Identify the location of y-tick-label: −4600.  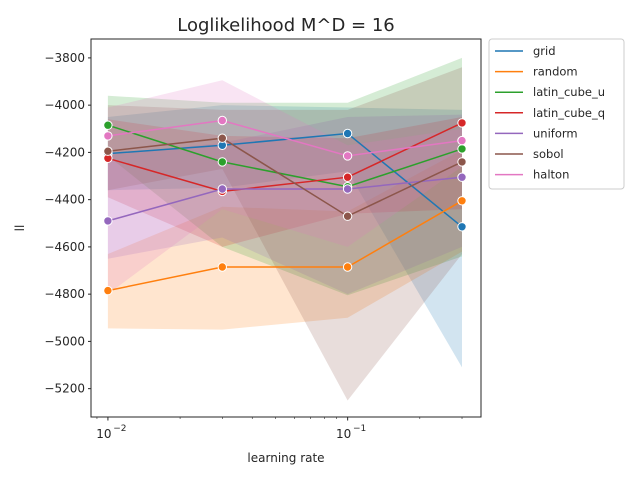
(64, 247).